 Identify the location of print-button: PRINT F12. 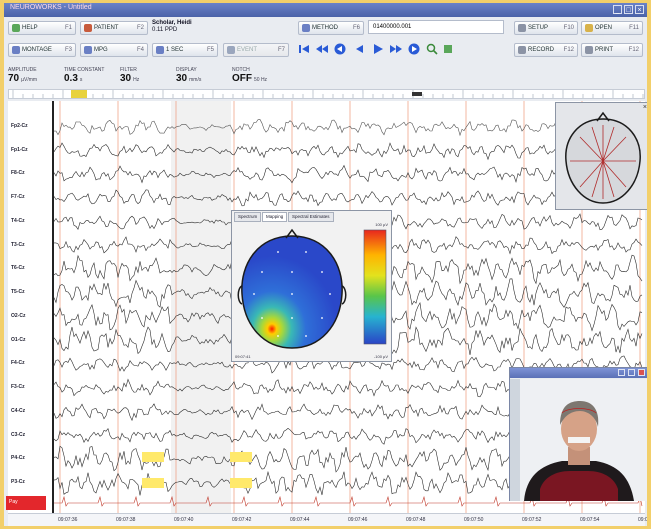
(612, 50).